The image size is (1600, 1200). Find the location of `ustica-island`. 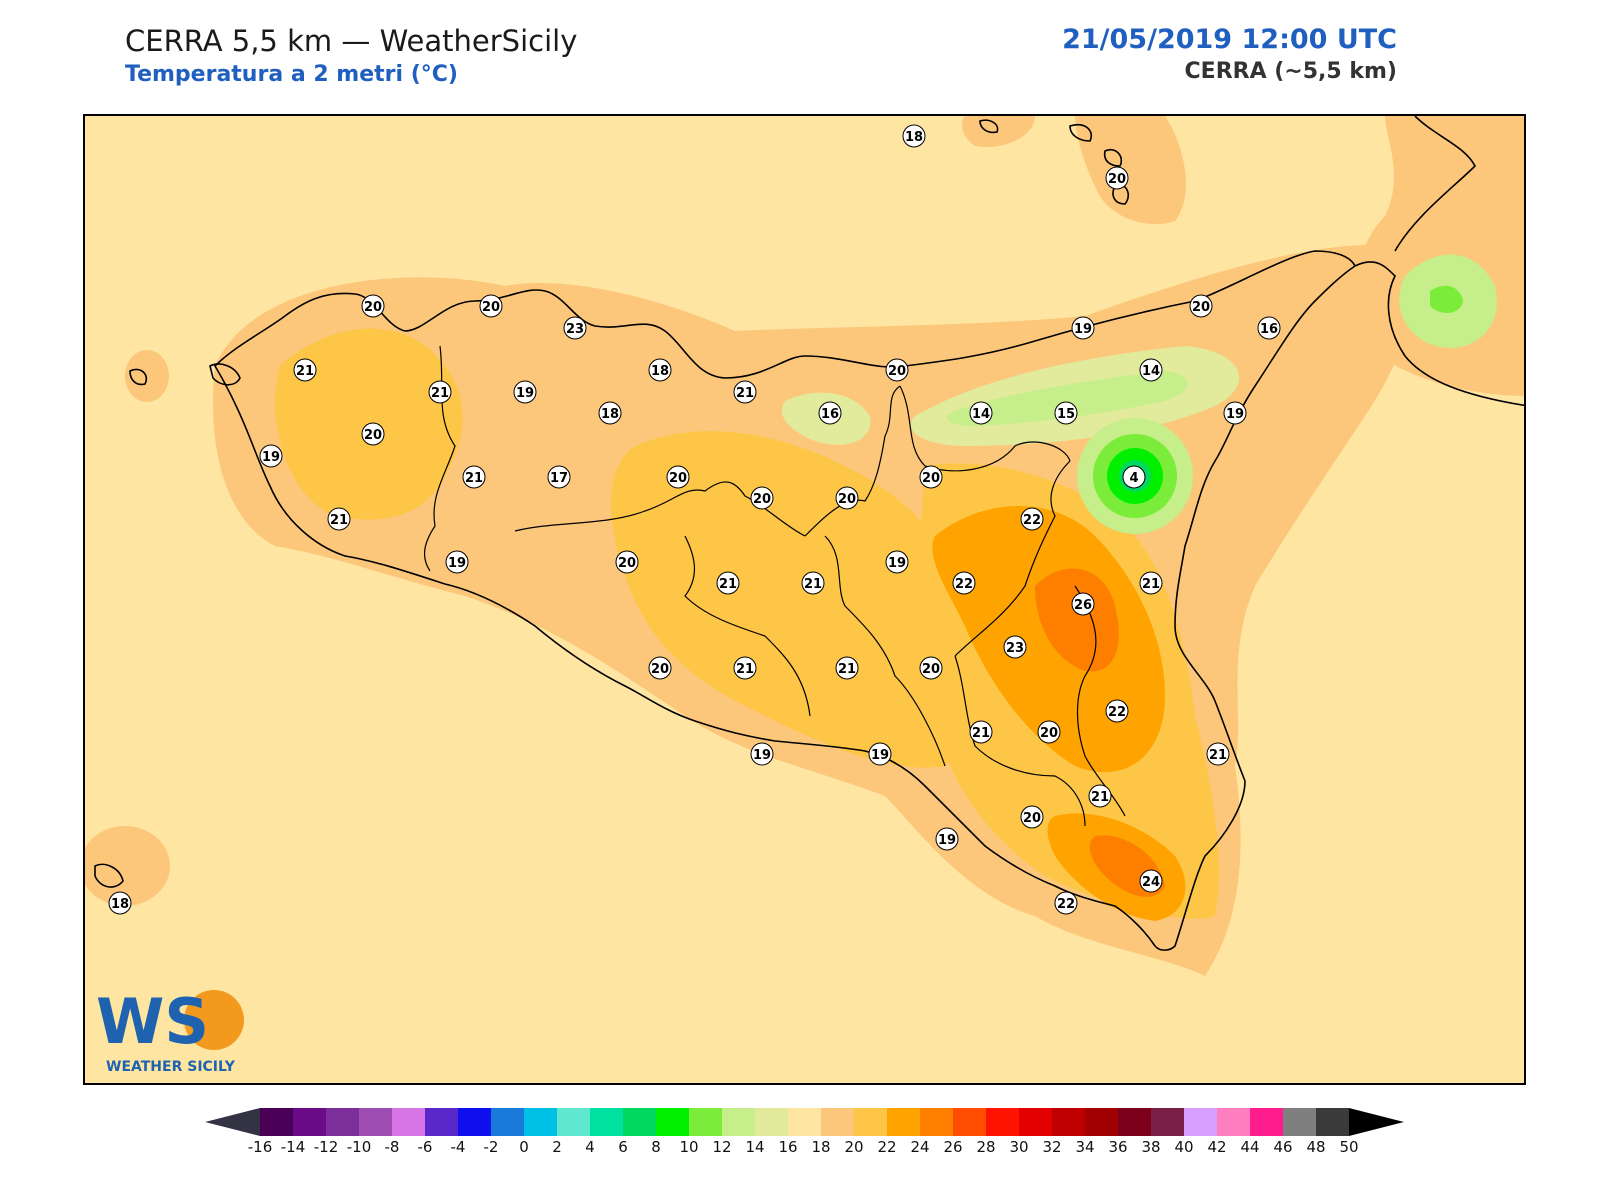

ustica-island is located at coordinates (989, 126).